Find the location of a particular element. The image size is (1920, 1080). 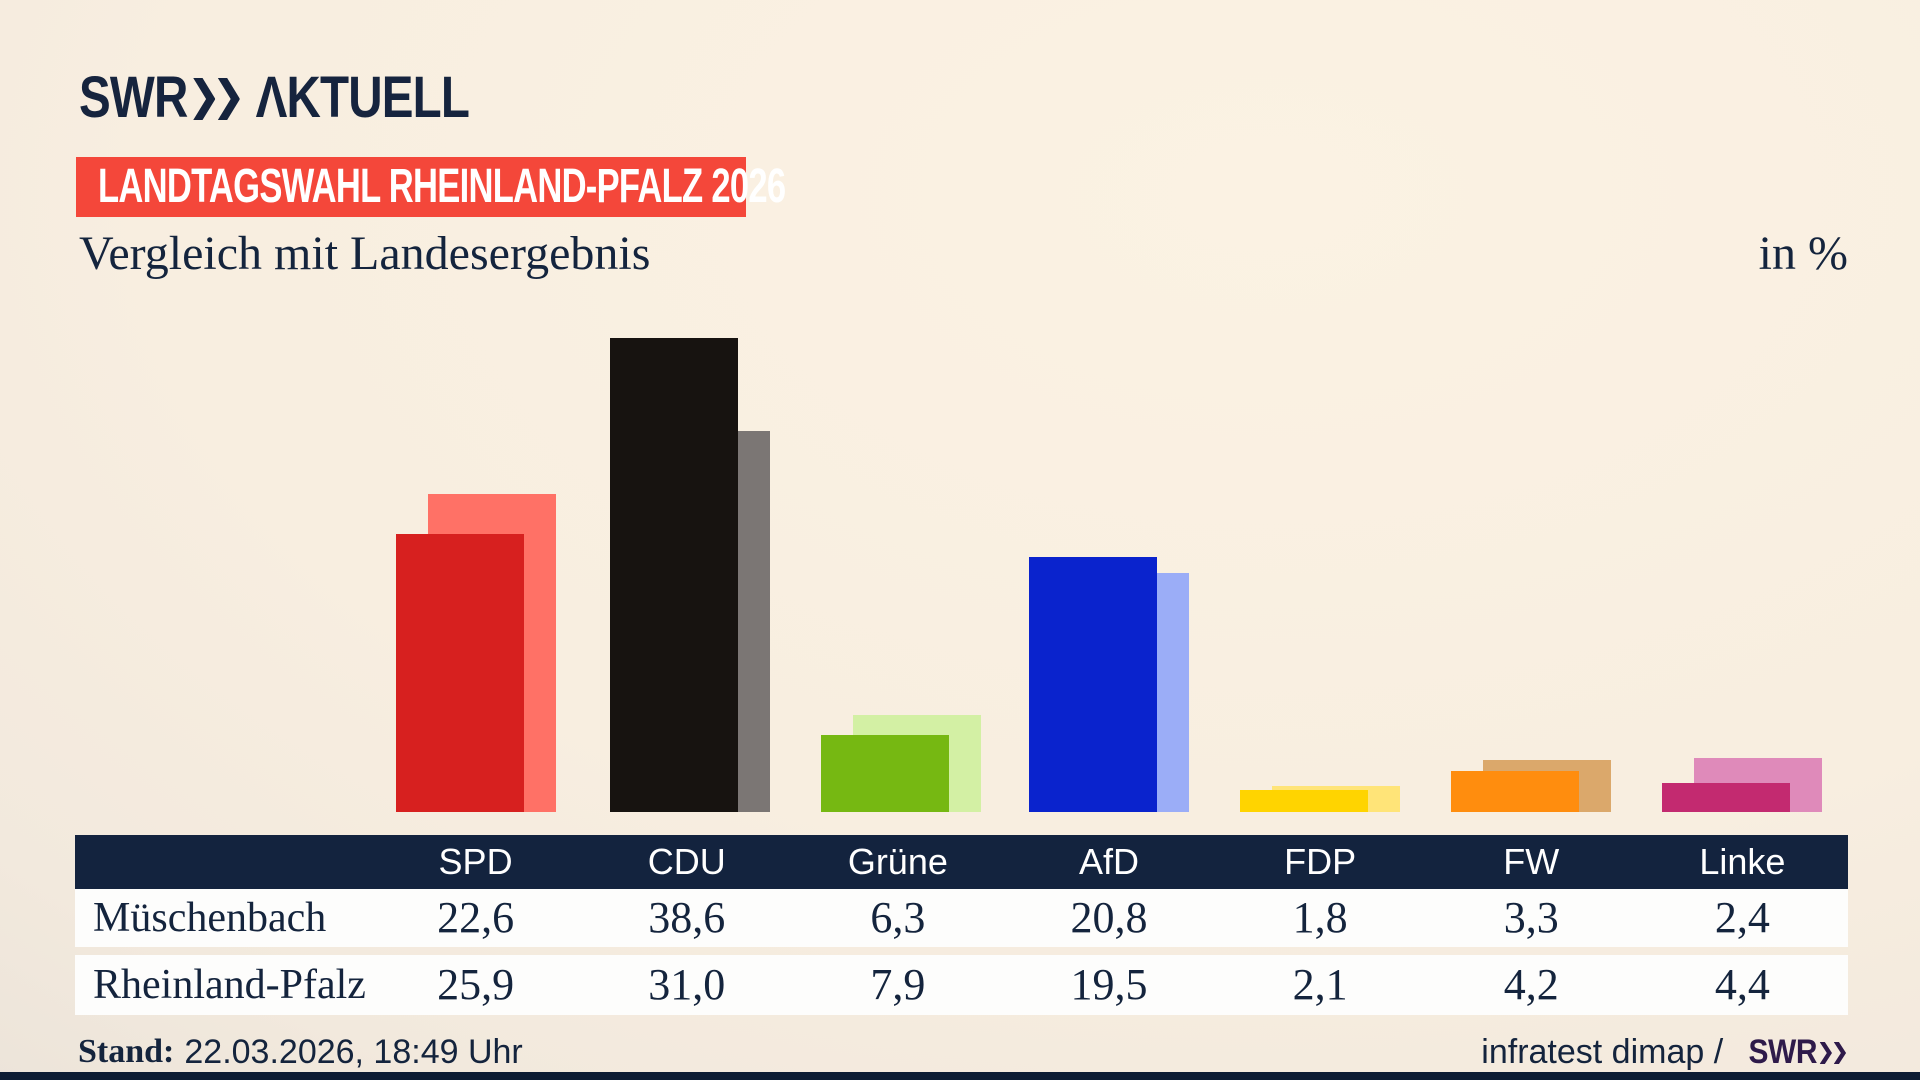

bar-mueschenbach-FW is located at coordinates (1515, 791).